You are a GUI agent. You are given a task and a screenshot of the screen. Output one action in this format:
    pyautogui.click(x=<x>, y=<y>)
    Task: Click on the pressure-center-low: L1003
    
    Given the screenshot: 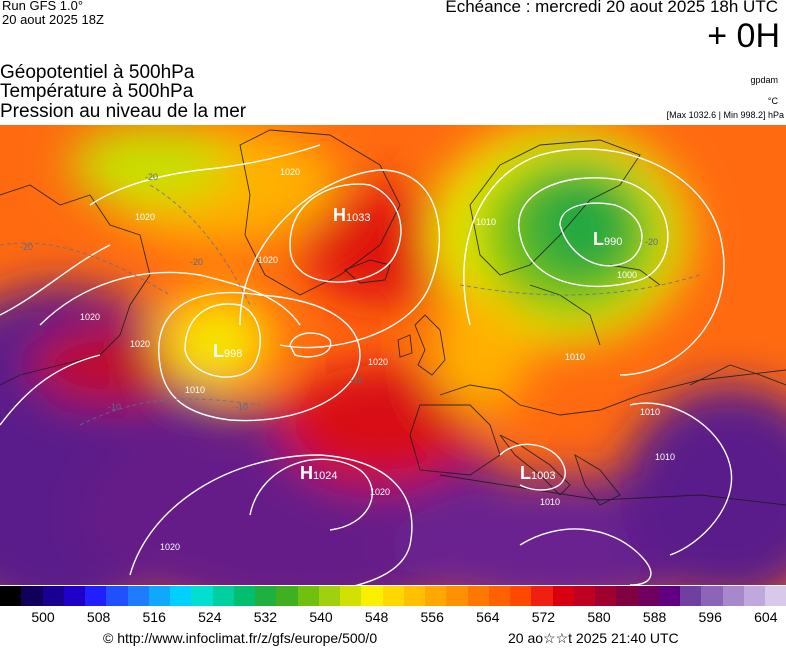 What is the action you would take?
    pyautogui.click(x=537, y=473)
    